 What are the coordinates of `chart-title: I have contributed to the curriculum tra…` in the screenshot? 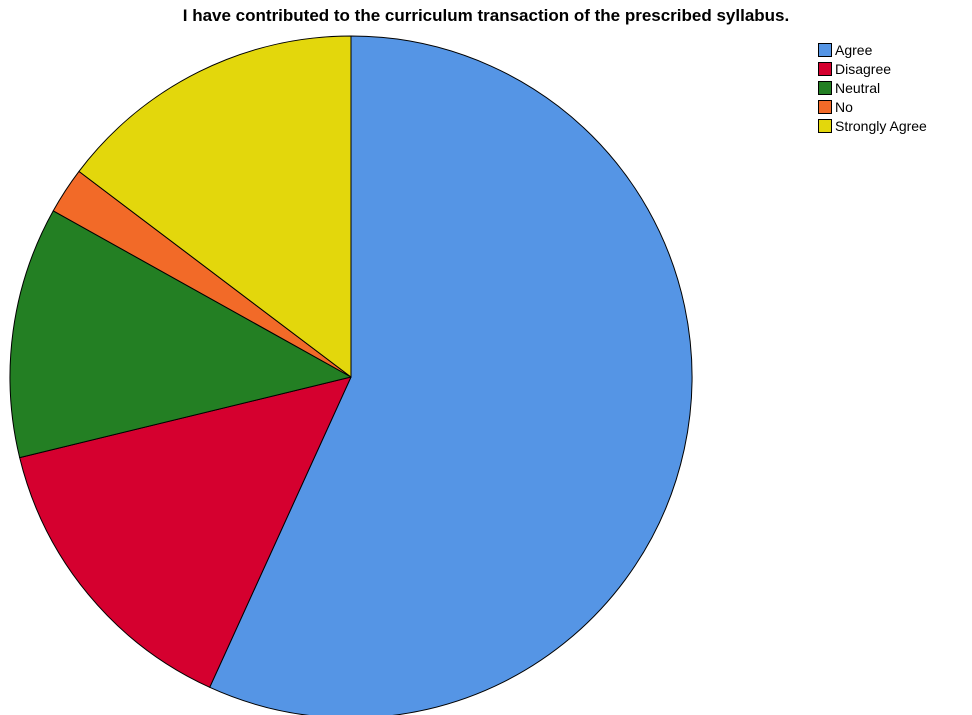 It's located at (486, 15).